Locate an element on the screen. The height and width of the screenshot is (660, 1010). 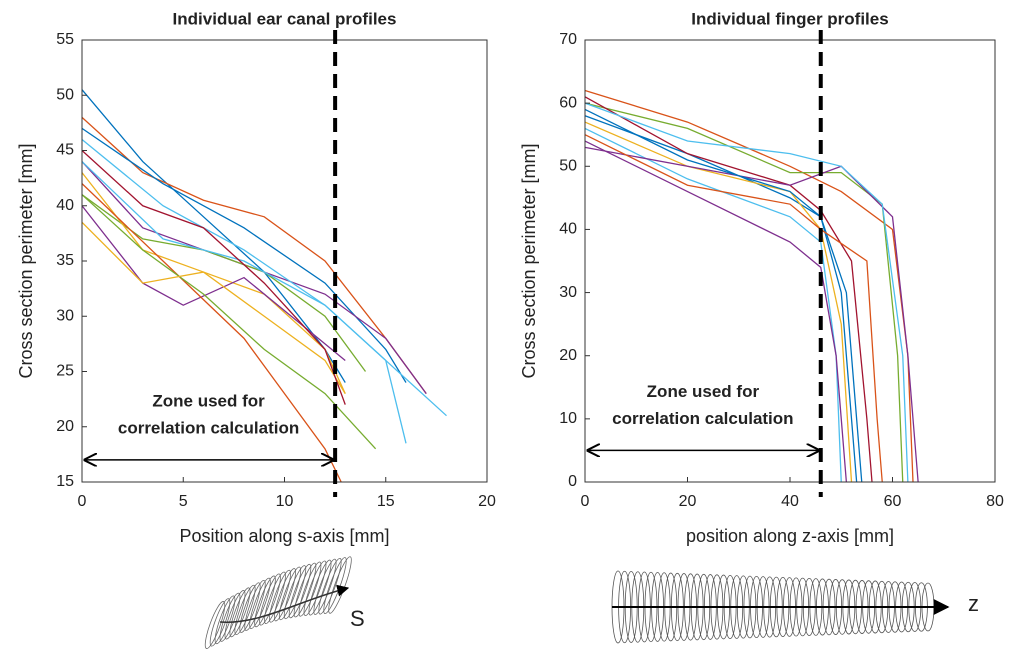
x-tick-label: 40 is located at coordinates (790, 501).